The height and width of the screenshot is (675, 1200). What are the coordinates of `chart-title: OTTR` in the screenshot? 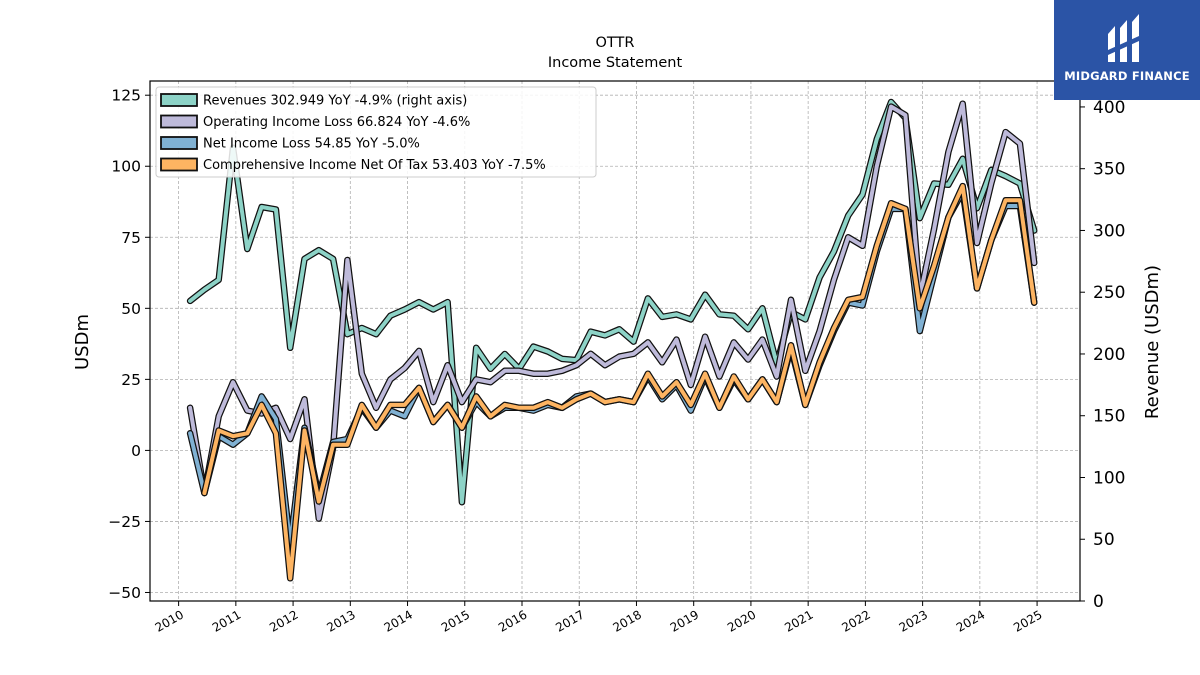 It's located at (615, 43).